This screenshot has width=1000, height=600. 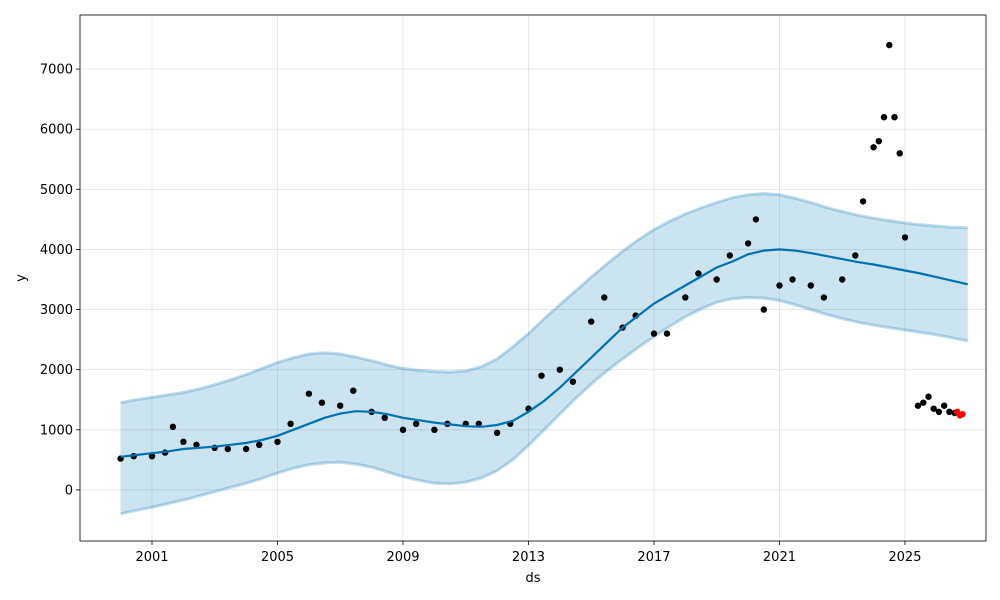 I want to click on x-tick-label: 2001, so click(x=151, y=557).